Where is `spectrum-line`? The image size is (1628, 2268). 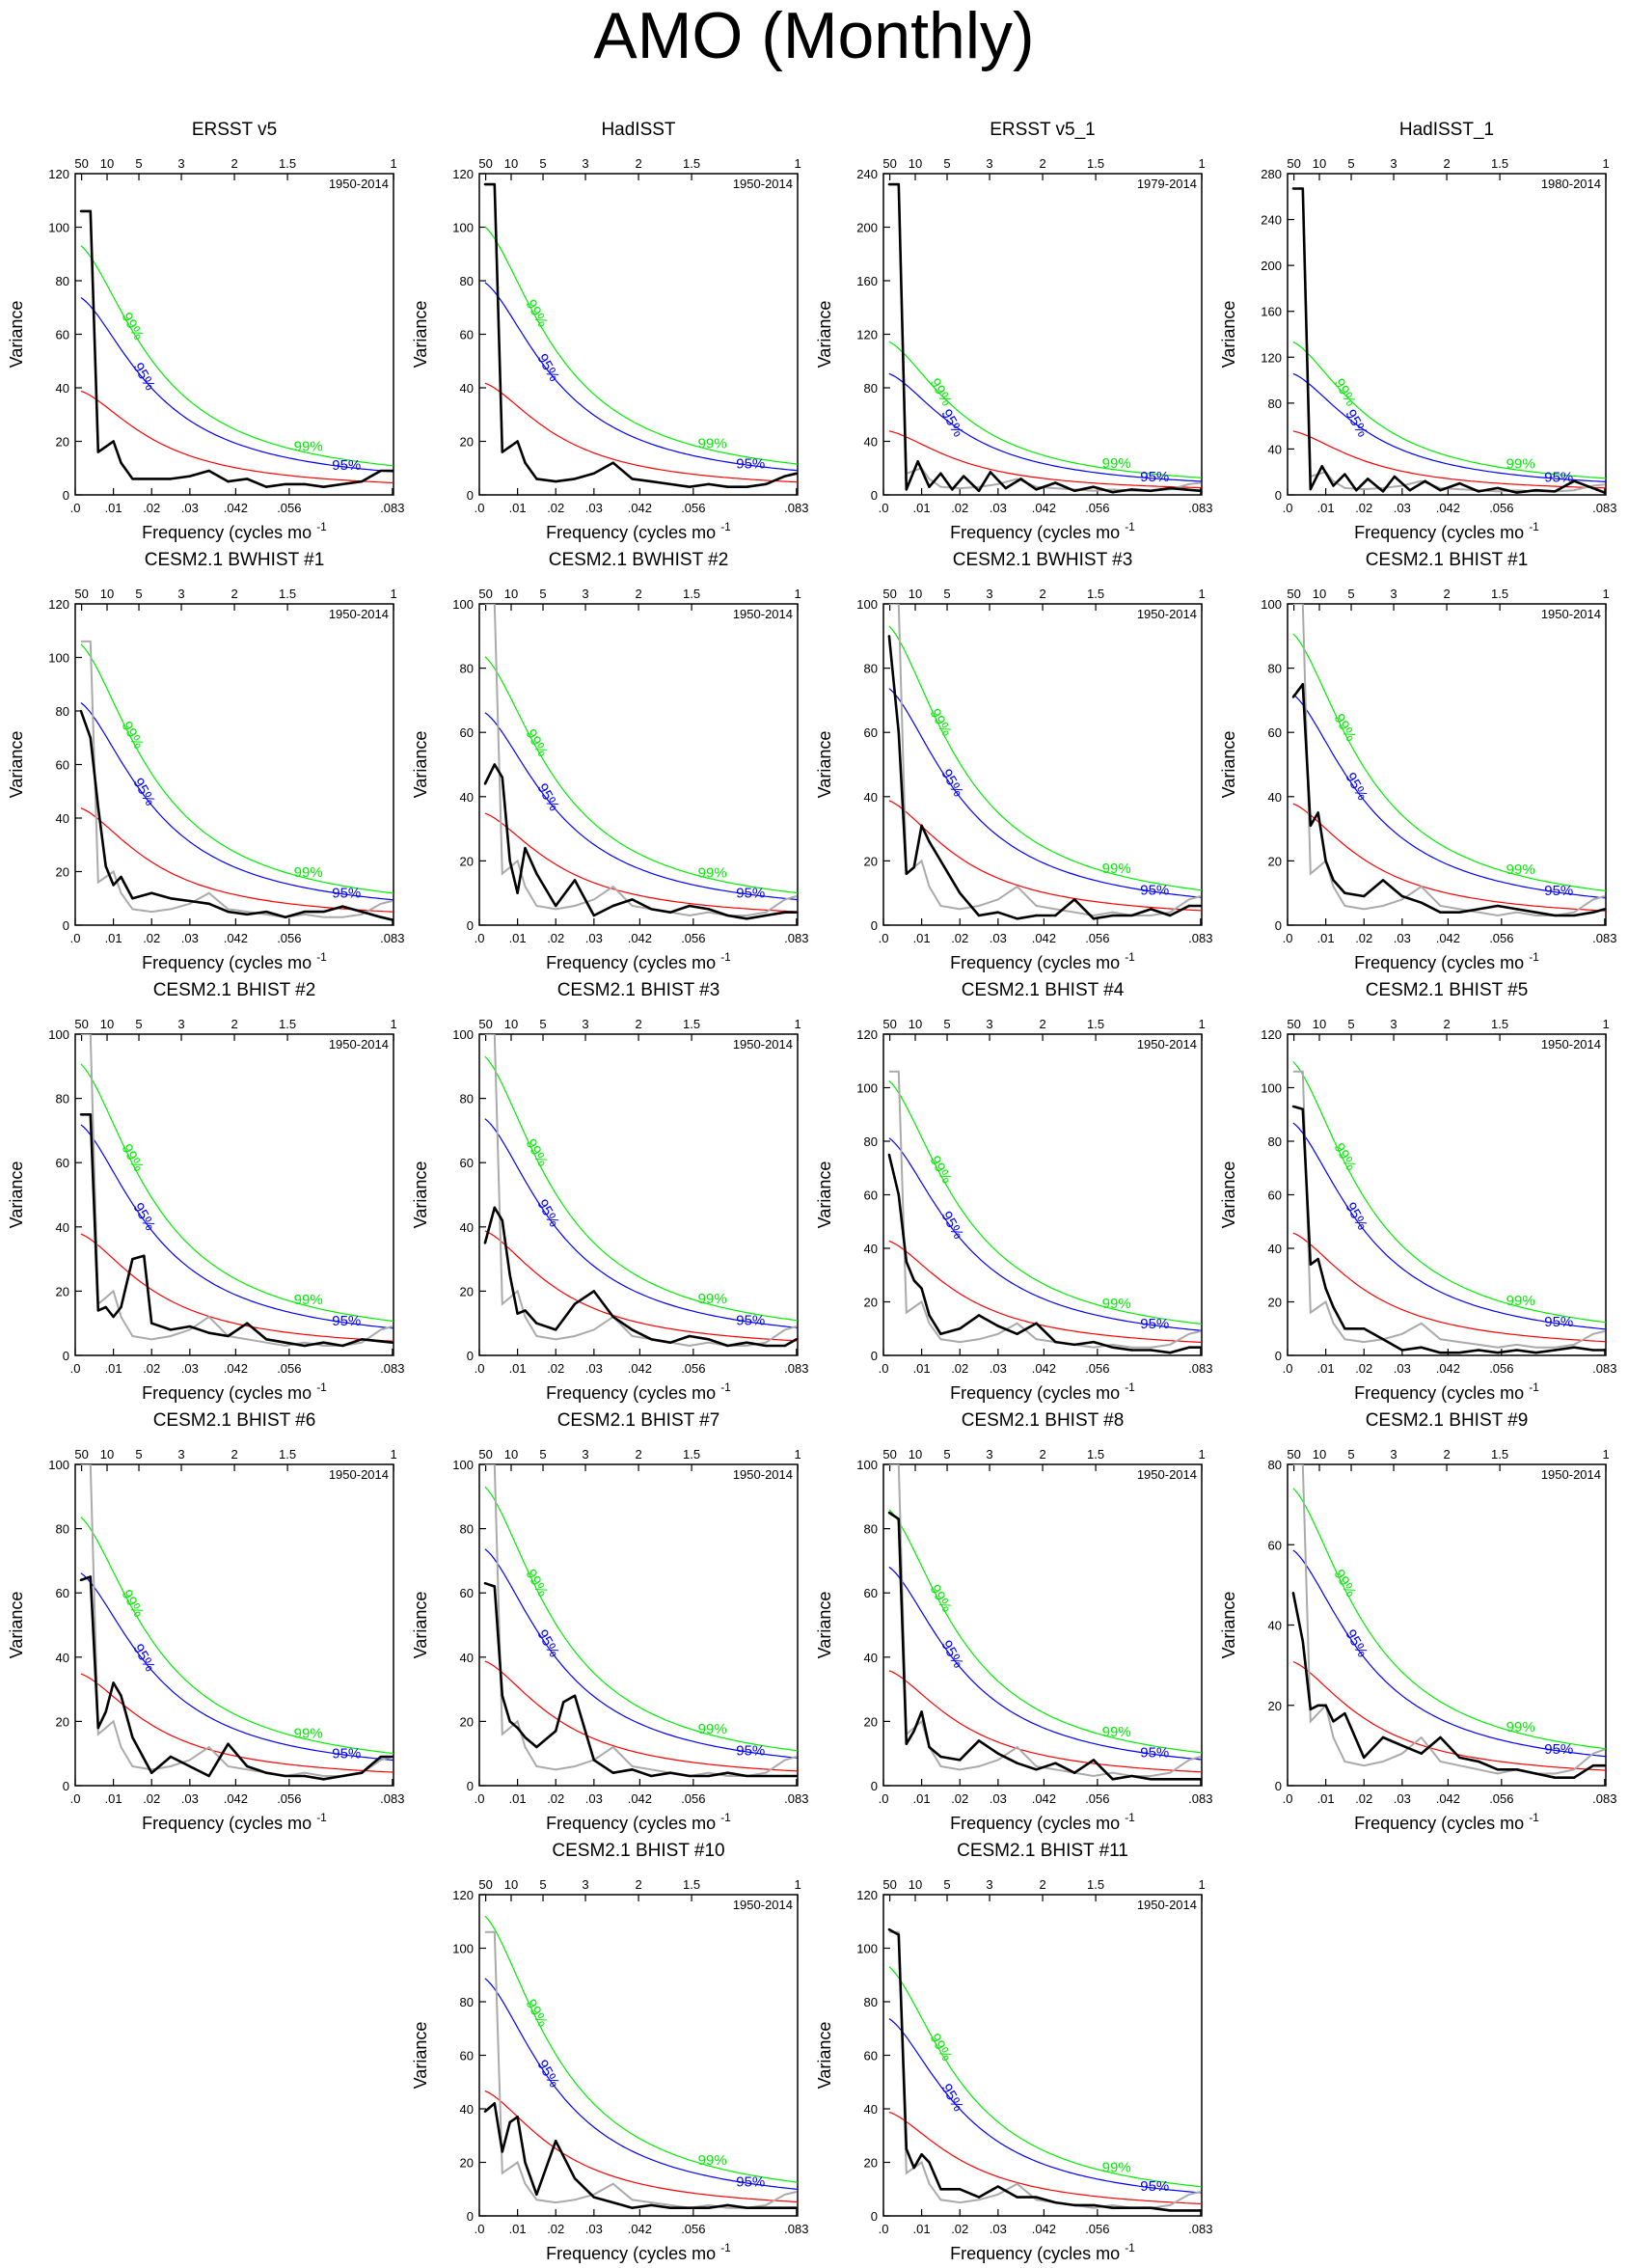 spectrum-line is located at coordinates (1045, 2070).